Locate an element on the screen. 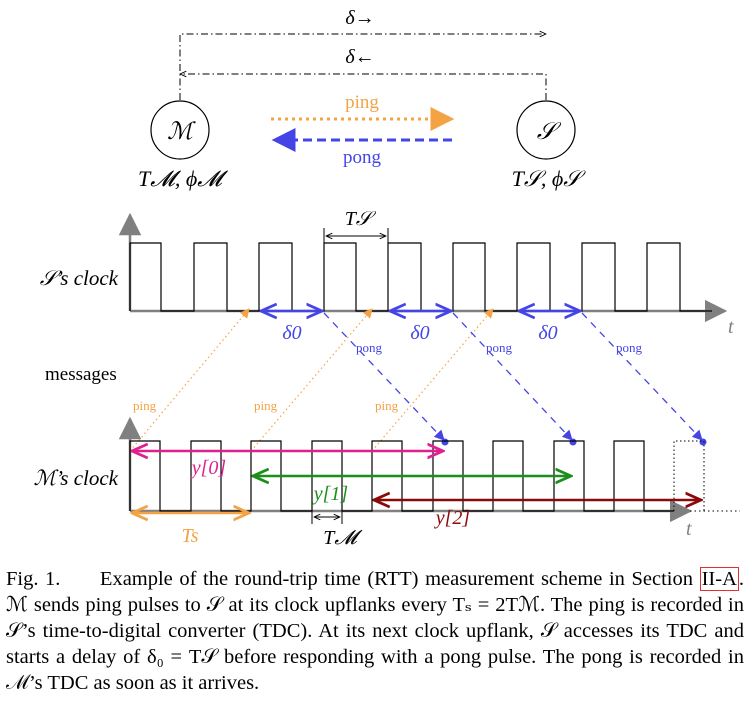 The height and width of the screenshot is (728, 755). pong-label-1: pong is located at coordinates (369, 347).